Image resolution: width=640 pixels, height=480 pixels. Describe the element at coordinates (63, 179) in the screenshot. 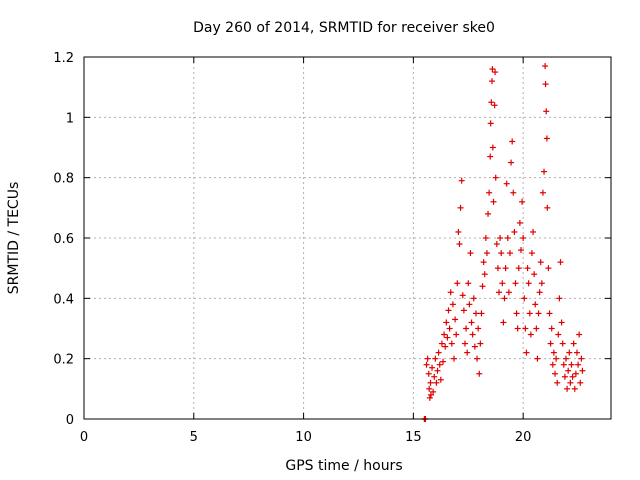

I see `y-tick-label: 0.8` at that location.